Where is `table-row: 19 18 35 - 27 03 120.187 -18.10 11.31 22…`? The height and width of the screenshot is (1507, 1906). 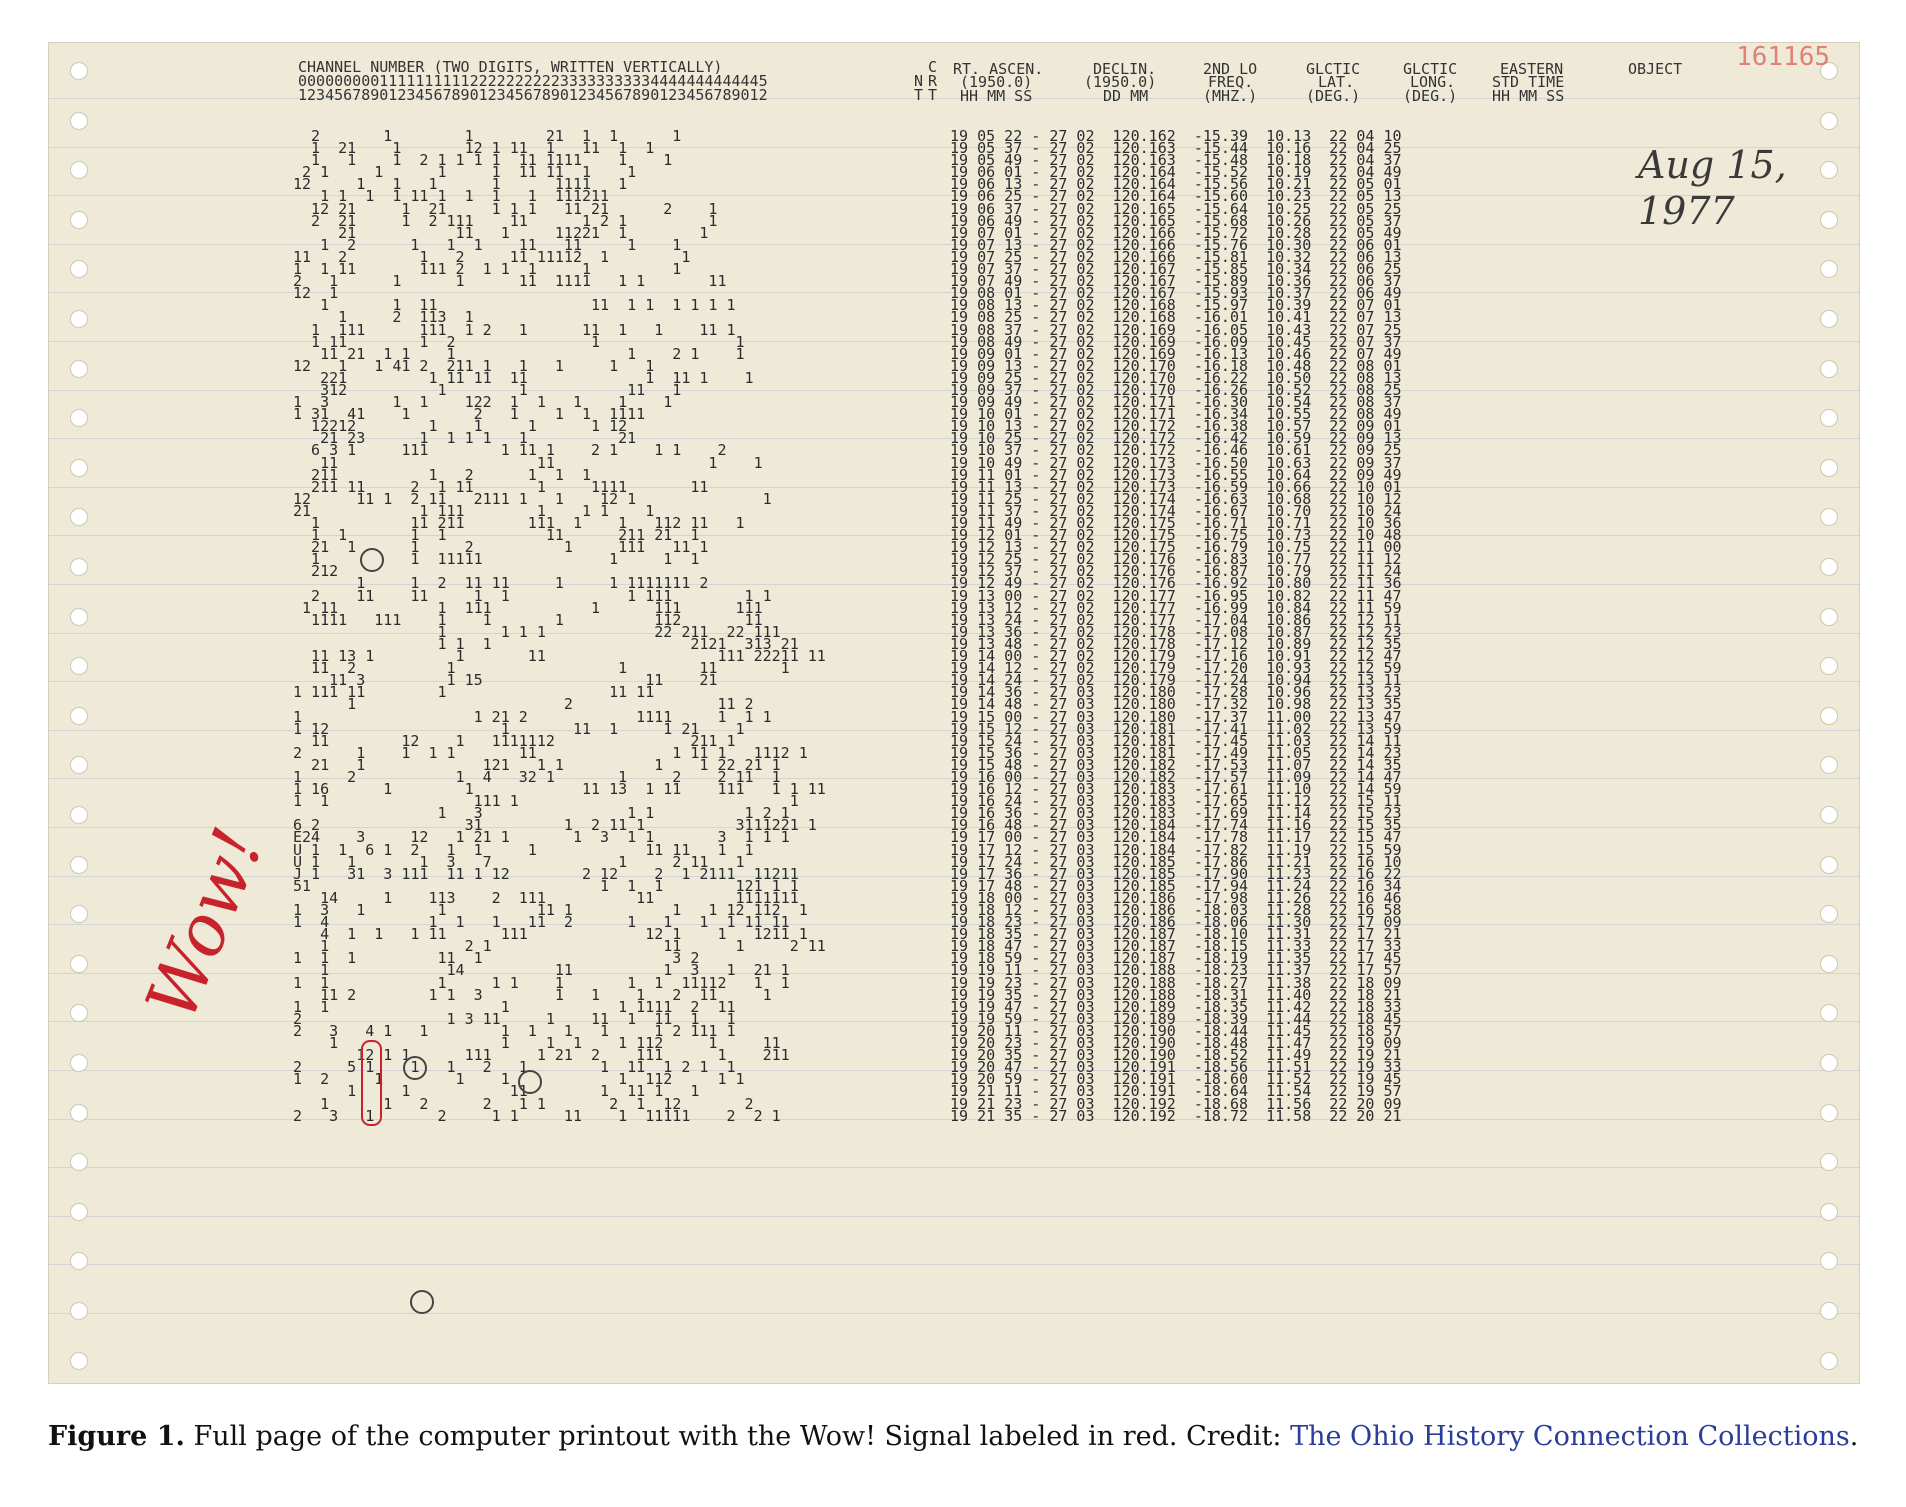
table-row: 19 18 35 - 27 03 120.187 -18.10 11.31 22… is located at coordinates (1176, 934).